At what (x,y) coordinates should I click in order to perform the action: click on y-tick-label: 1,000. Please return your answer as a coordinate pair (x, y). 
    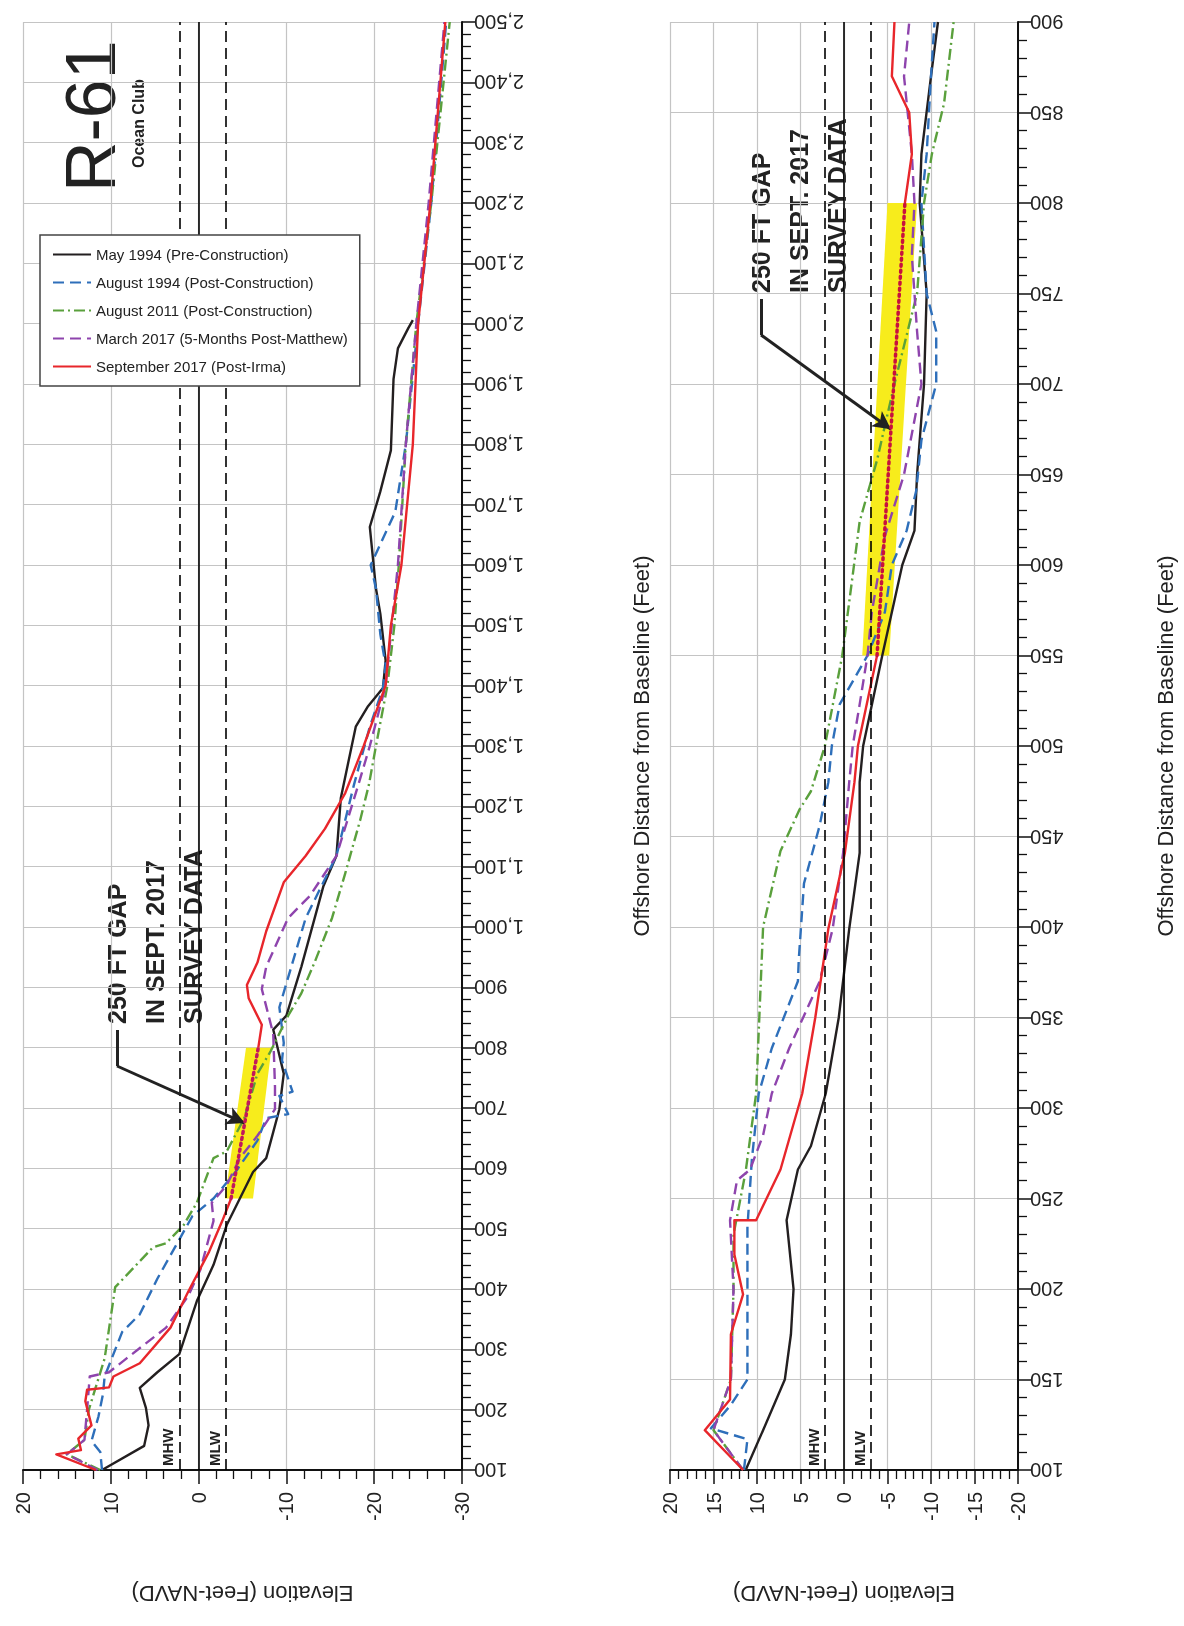
    Looking at the image, I should click on (499, 927).